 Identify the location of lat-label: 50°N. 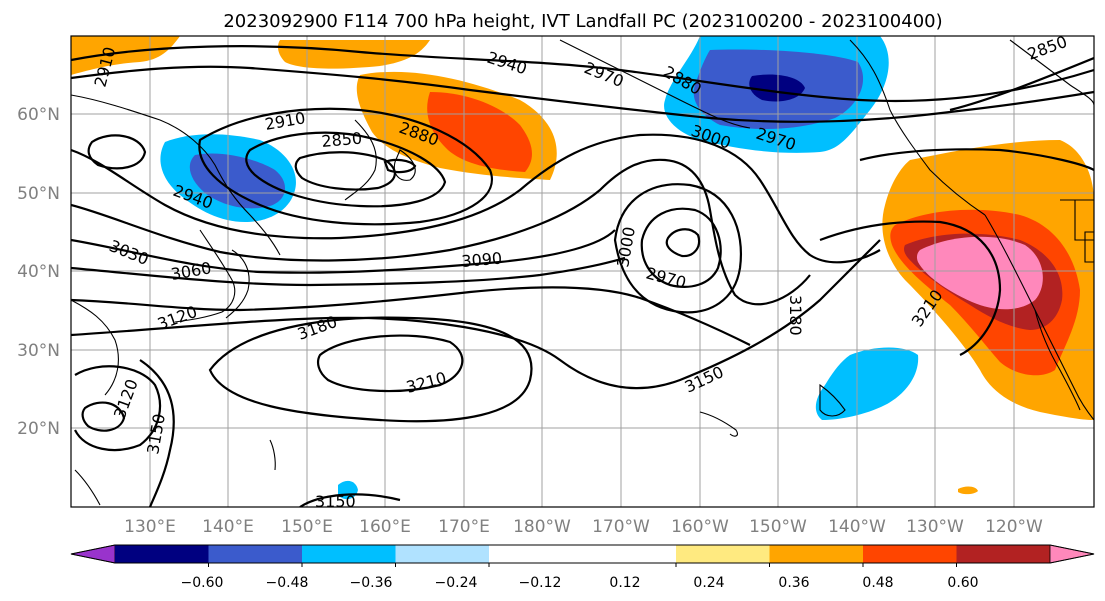
(38, 194).